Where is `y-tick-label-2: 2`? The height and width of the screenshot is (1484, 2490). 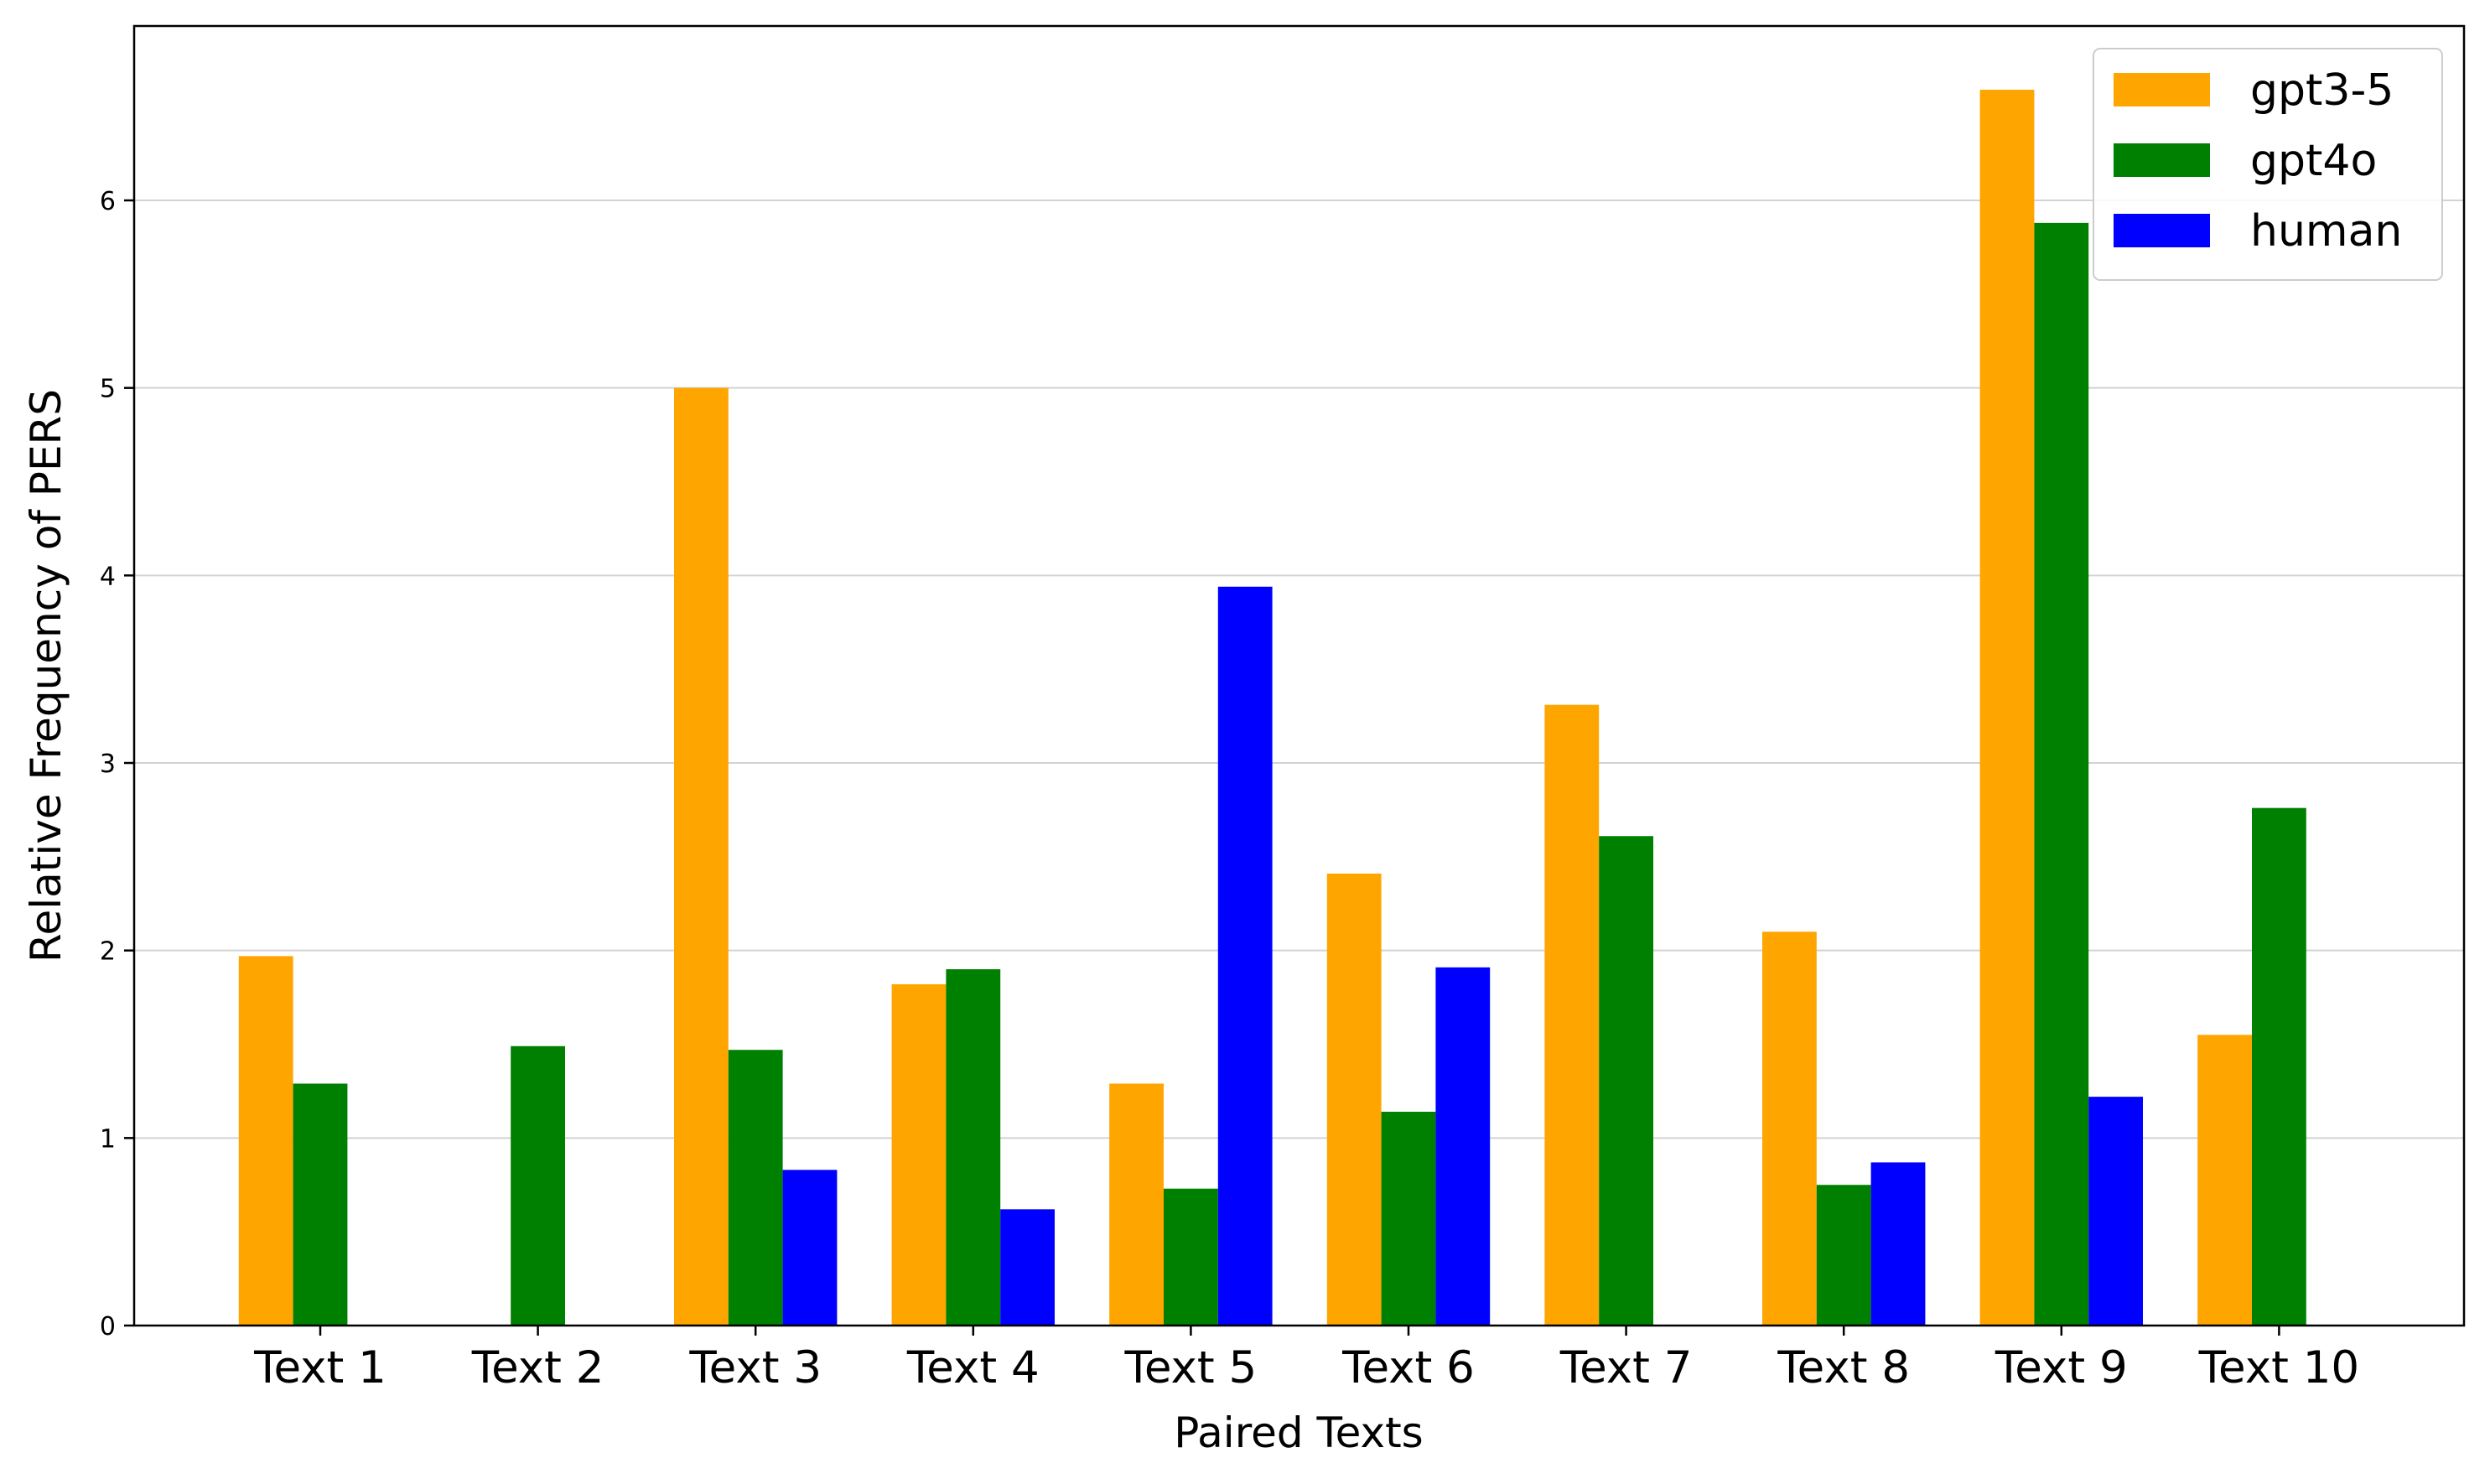
y-tick-label-2: 2 is located at coordinates (108, 952).